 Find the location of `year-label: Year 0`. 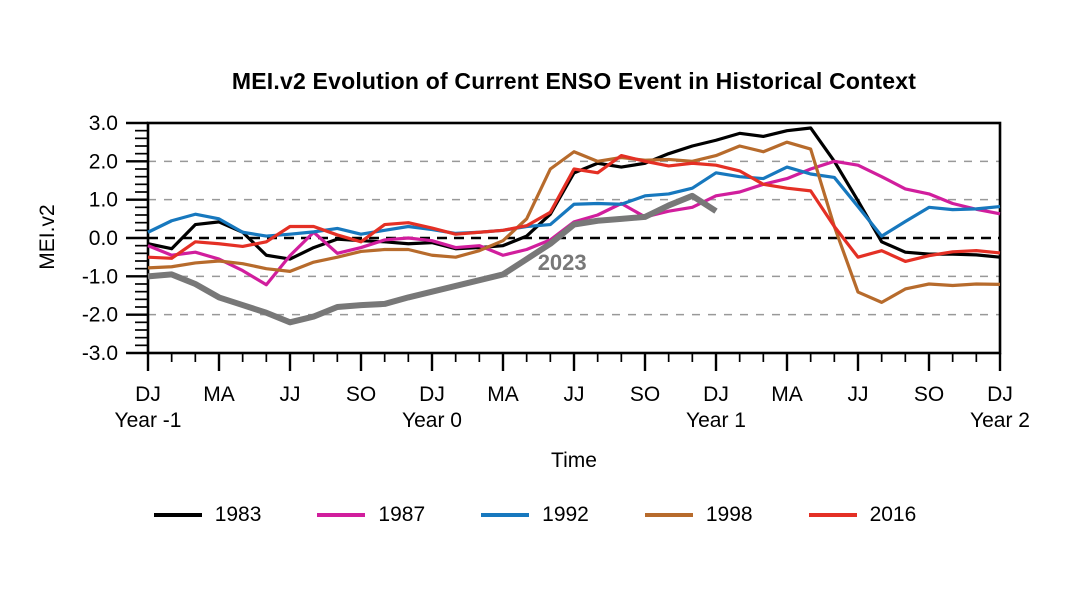

year-label: Year 0 is located at coordinates (432, 420).